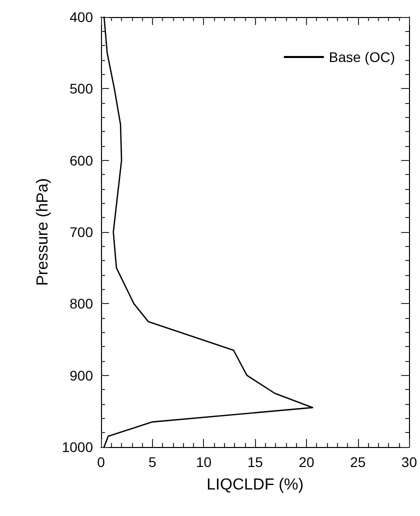 The image size is (420, 516). What do you see at coordinates (409, 462) in the screenshot?
I see `x-tick-label: 30` at bounding box center [409, 462].